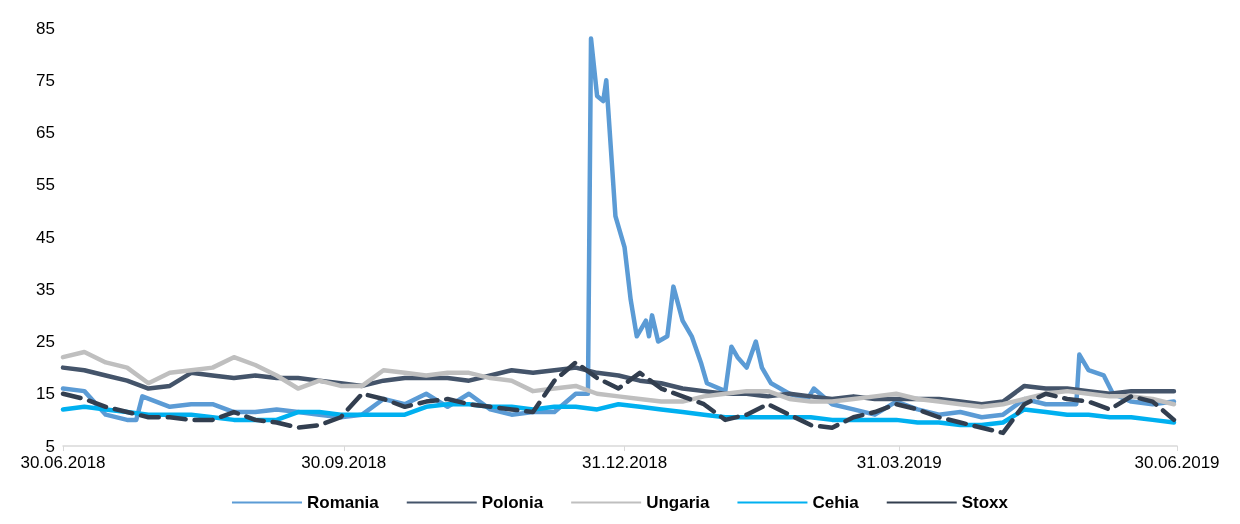 The width and height of the screenshot is (1240, 524). I want to click on x-tick-label: 31.12.2018, so click(625, 462).